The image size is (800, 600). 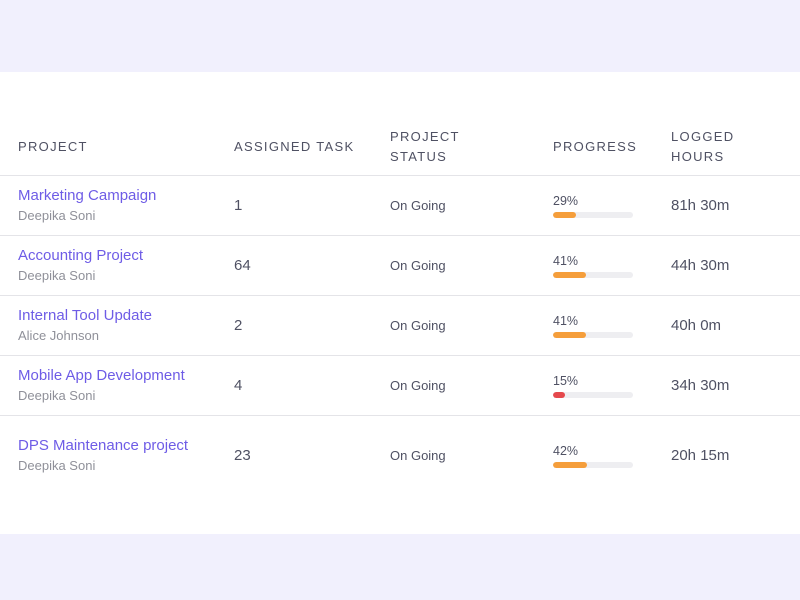 I want to click on column-header-progress: PROGRESS, so click(x=594, y=148).